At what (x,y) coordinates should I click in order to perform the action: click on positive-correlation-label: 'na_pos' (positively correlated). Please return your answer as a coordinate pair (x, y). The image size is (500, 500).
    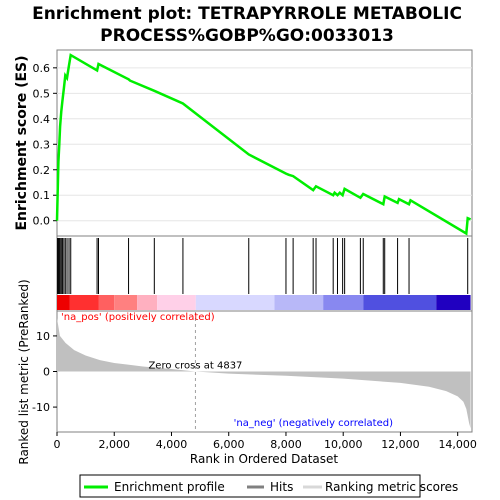
    Looking at the image, I should click on (138, 317).